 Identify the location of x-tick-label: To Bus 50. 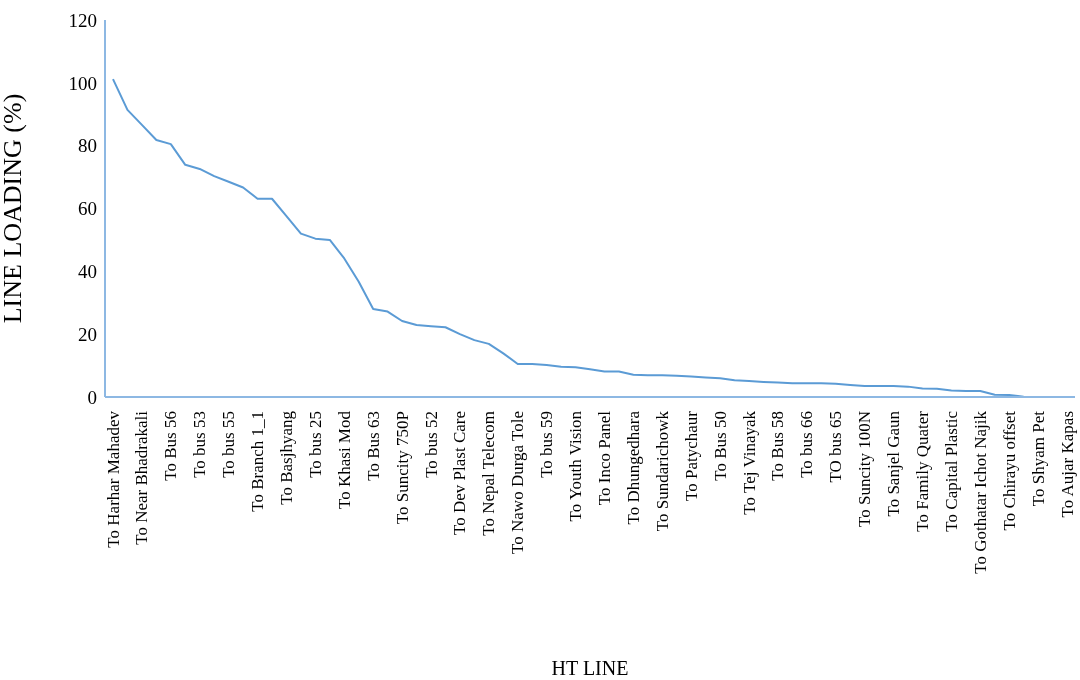
(720, 446).